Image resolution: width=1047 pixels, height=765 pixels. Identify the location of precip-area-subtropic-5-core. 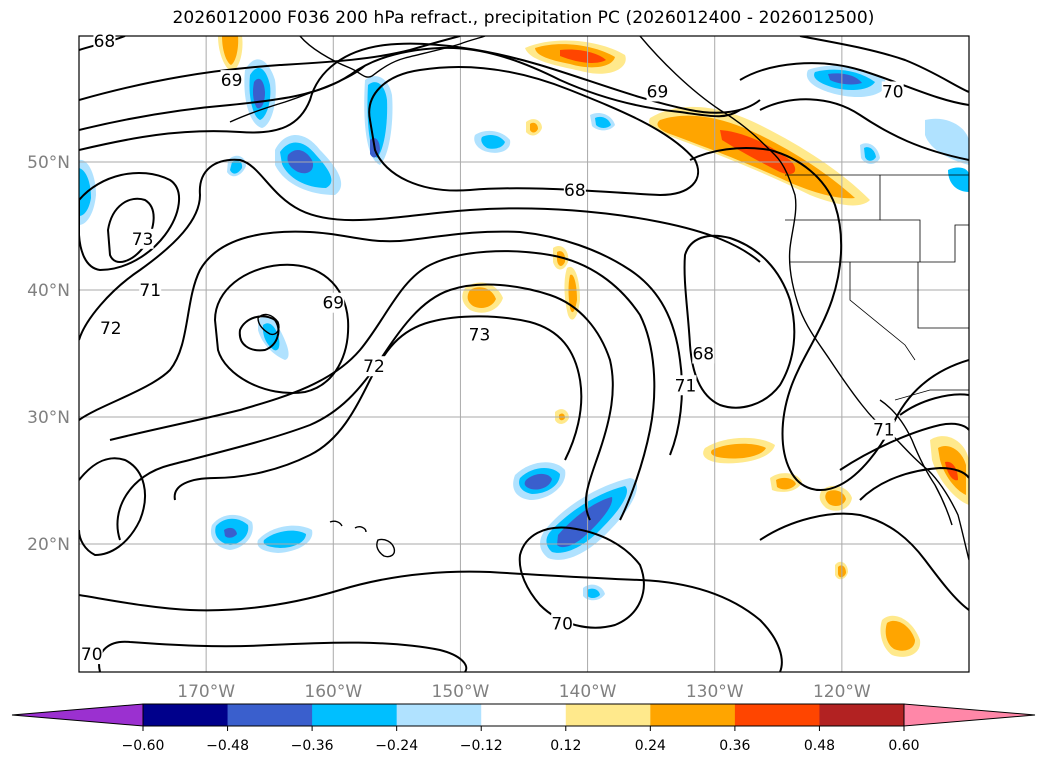
(593, 593).